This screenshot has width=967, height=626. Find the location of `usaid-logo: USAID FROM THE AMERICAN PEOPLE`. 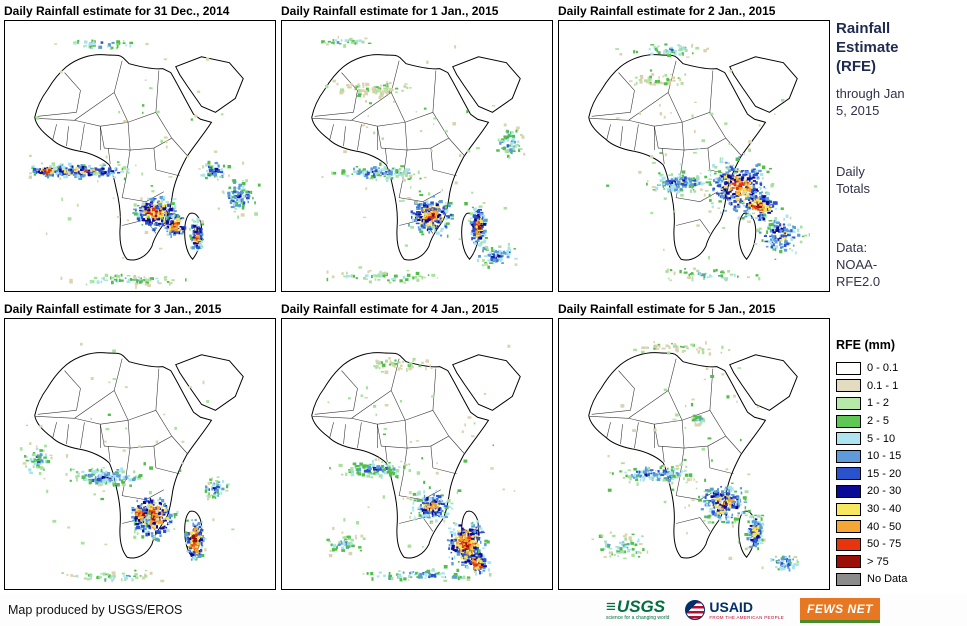

usaid-logo: USAID FROM THE AMERICAN PEOPLE is located at coordinates (735, 609).